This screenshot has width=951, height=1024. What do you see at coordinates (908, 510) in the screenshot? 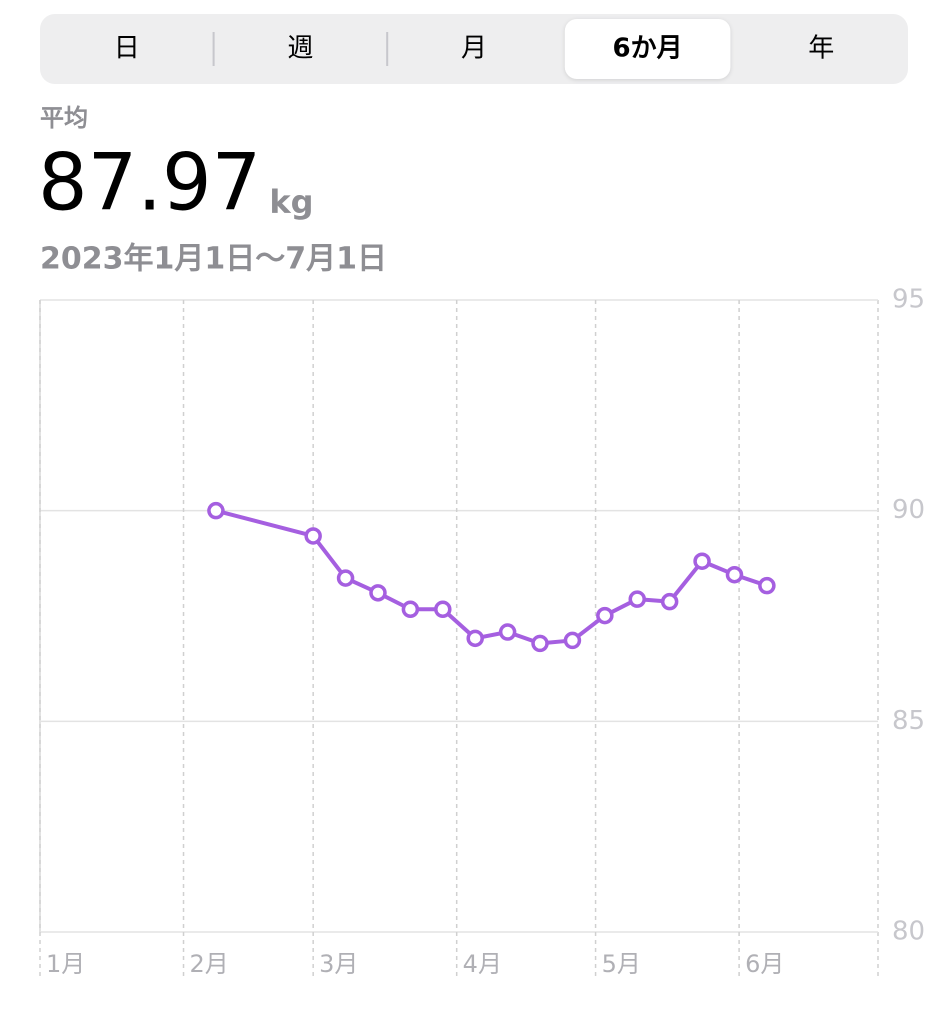
I see `y-tick-label: 90` at bounding box center [908, 510].